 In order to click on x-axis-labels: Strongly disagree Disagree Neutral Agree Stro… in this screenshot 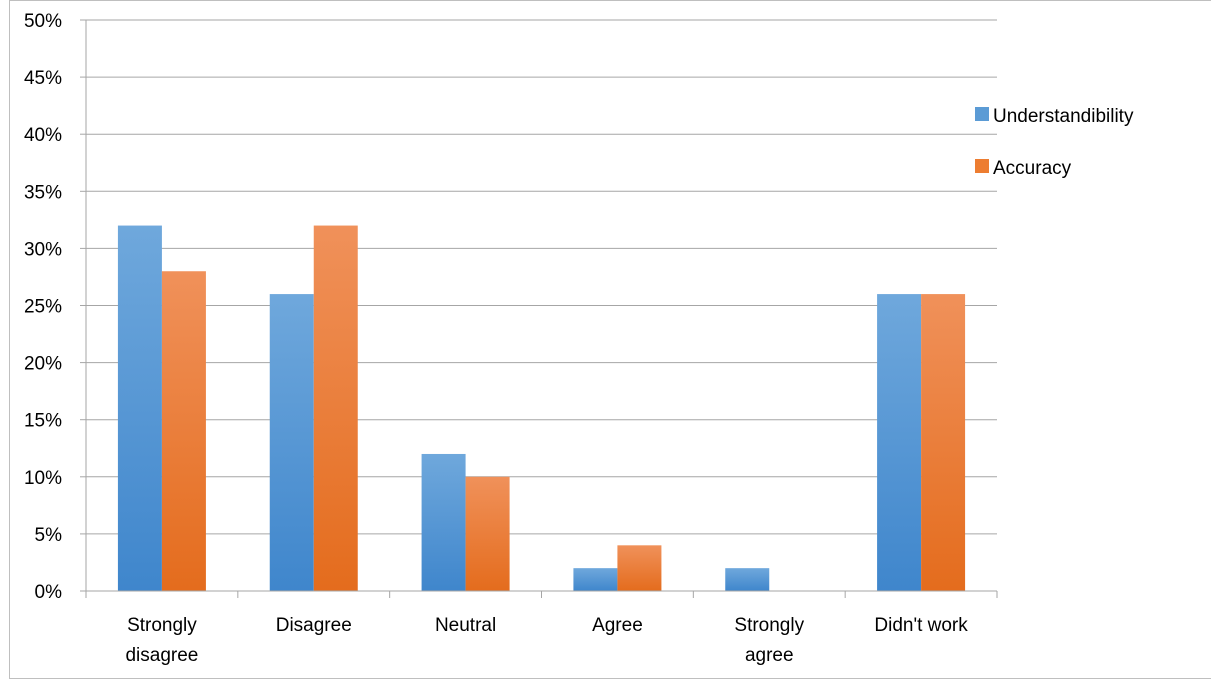, I will do `click(546, 640)`.